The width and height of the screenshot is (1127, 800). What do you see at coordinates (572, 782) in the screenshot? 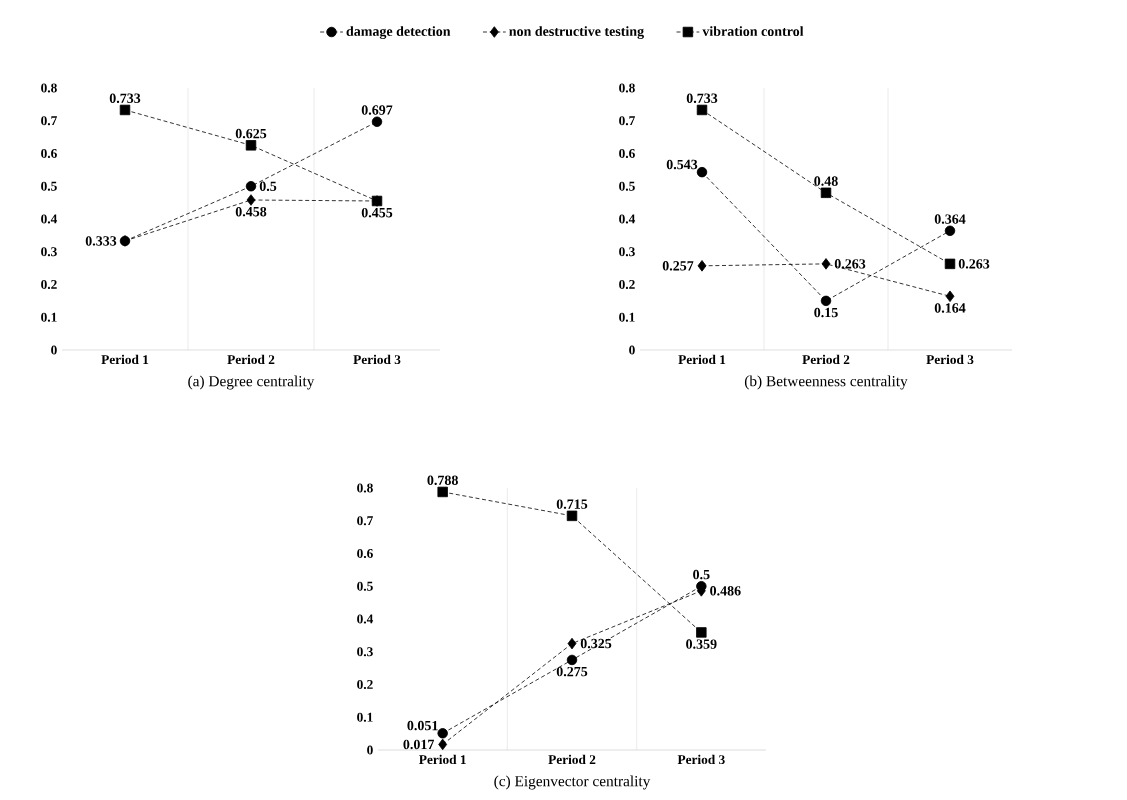
I see `text: (c) Eigenvector centrality` at bounding box center [572, 782].